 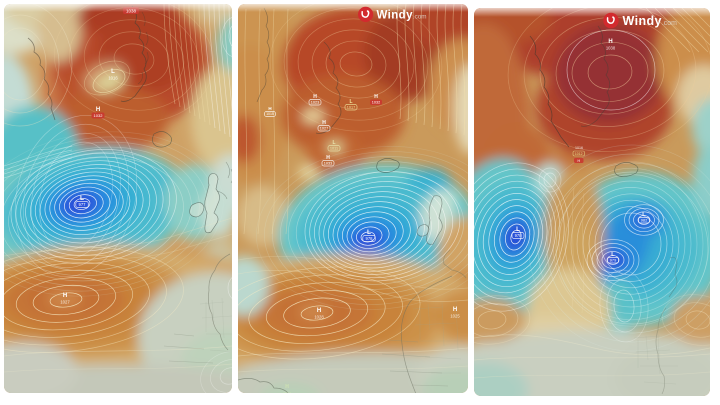 I want to click on svg-text: 1025, so click(x=455, y=315).